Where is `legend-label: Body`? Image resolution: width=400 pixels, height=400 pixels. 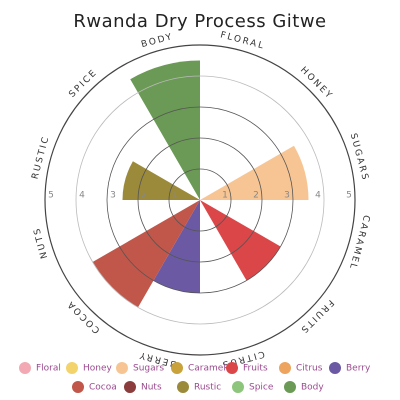
legend-label: Body is located at coordinates (312, 388).